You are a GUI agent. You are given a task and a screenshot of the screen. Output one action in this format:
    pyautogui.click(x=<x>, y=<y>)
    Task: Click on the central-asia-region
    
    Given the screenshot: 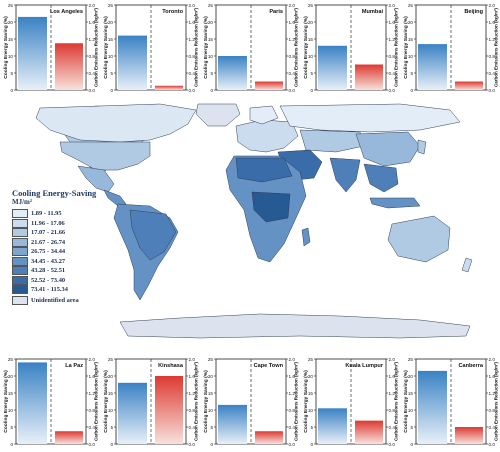 What is the action you would take?
    pyautogui.click(x=332, y=141)
    